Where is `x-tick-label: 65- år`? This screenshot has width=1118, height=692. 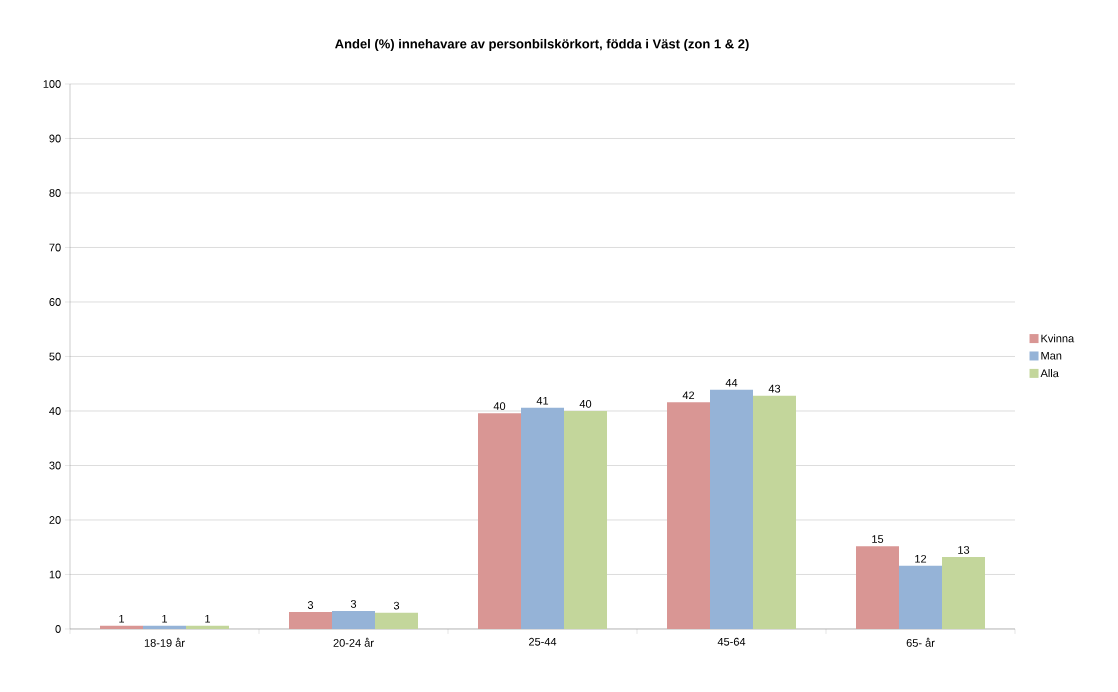
x-tick-label: 65- år is located at coordinates (920, 642).